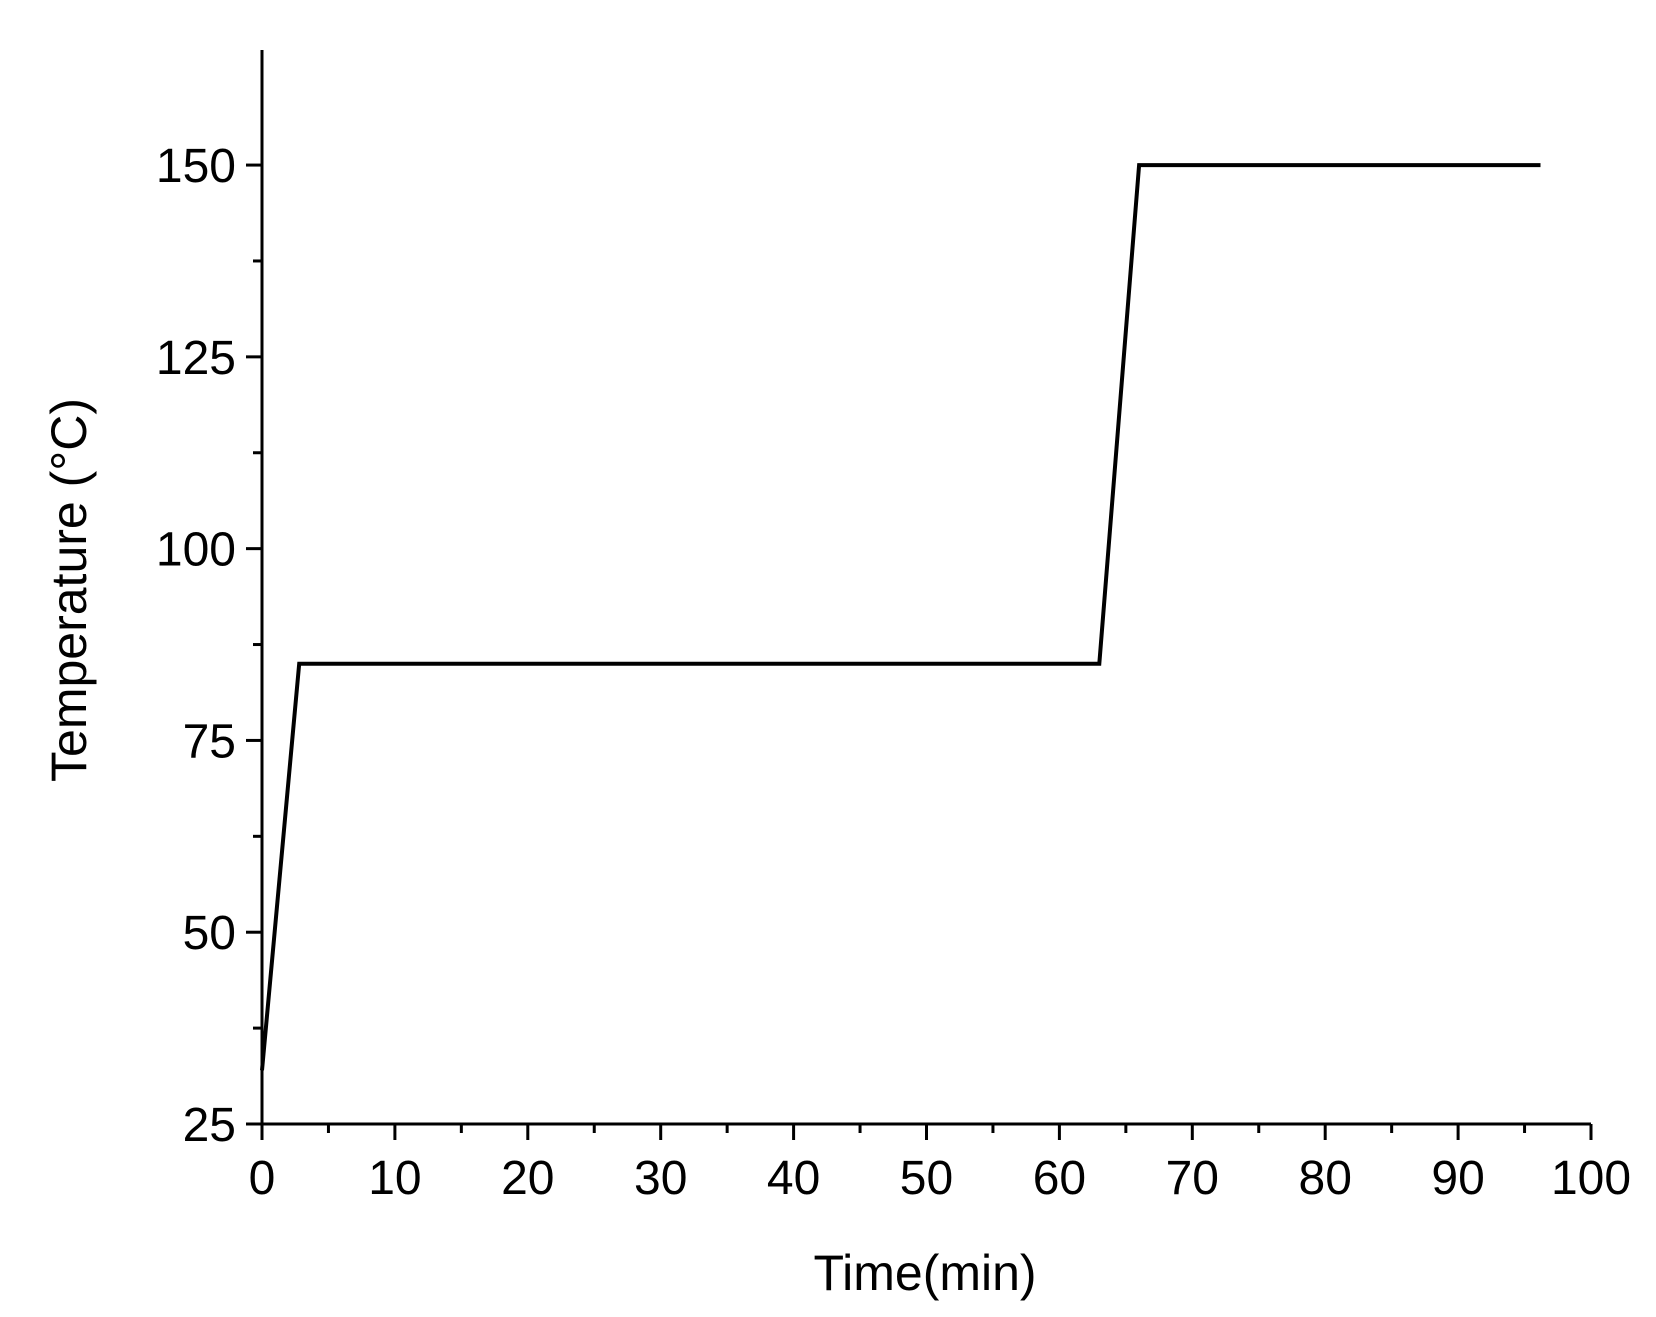 The width and height of the screenshot is (1656, 1317). What do you see at coordinates (926, 1178) in the screenshot?
I see `x-tick-label: 50` at bounding box center [926, 1178].